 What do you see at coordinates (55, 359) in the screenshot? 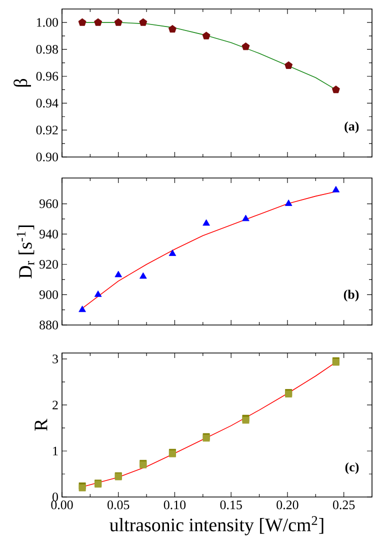
I see `y-tick-label: 3` at bounding box center [55, 359].